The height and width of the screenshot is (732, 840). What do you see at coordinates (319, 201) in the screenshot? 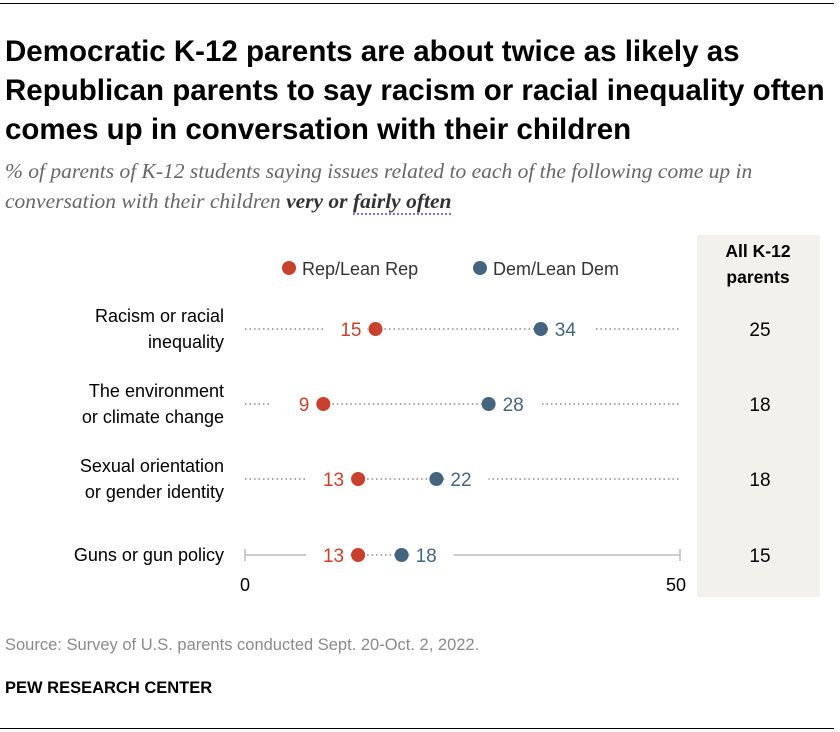
I see `subtitle-emphasis: very or` at bounding box center [319, 201].